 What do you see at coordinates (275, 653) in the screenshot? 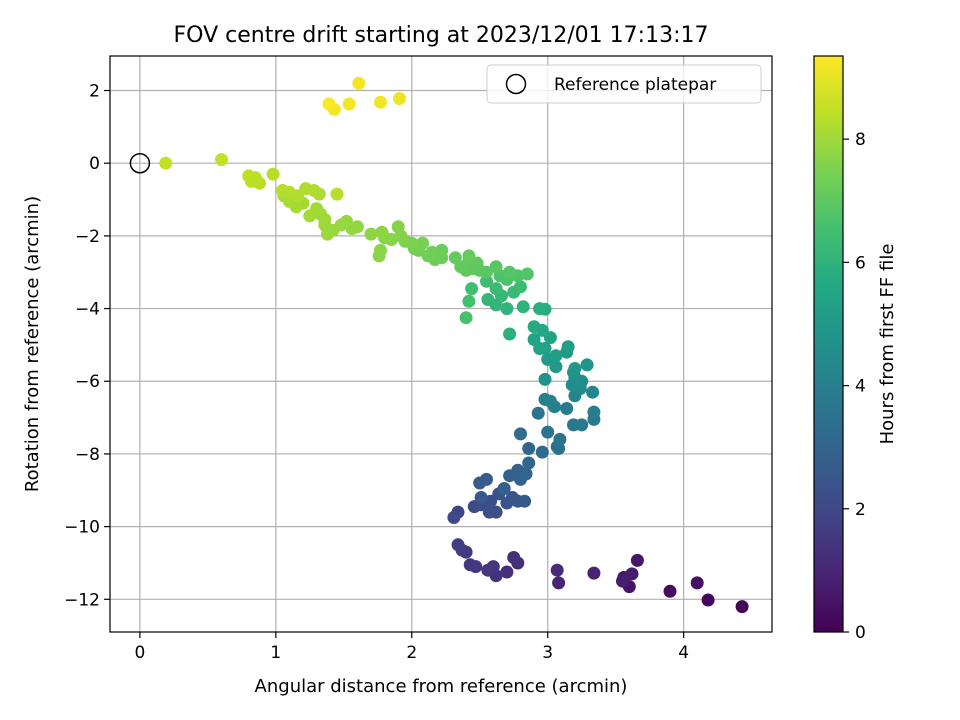
I see `x-tick-label-1: 1` at bounding box center [275, 653].